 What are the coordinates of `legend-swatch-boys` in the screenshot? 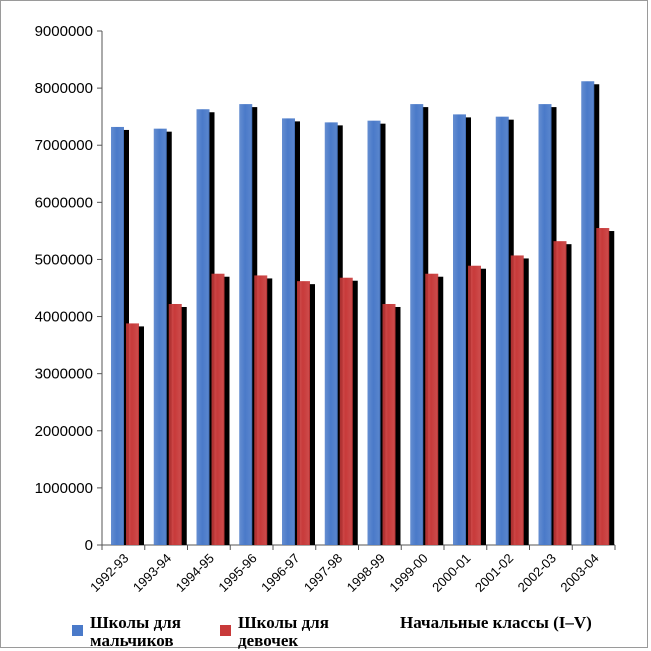 It's located at (77, 630).